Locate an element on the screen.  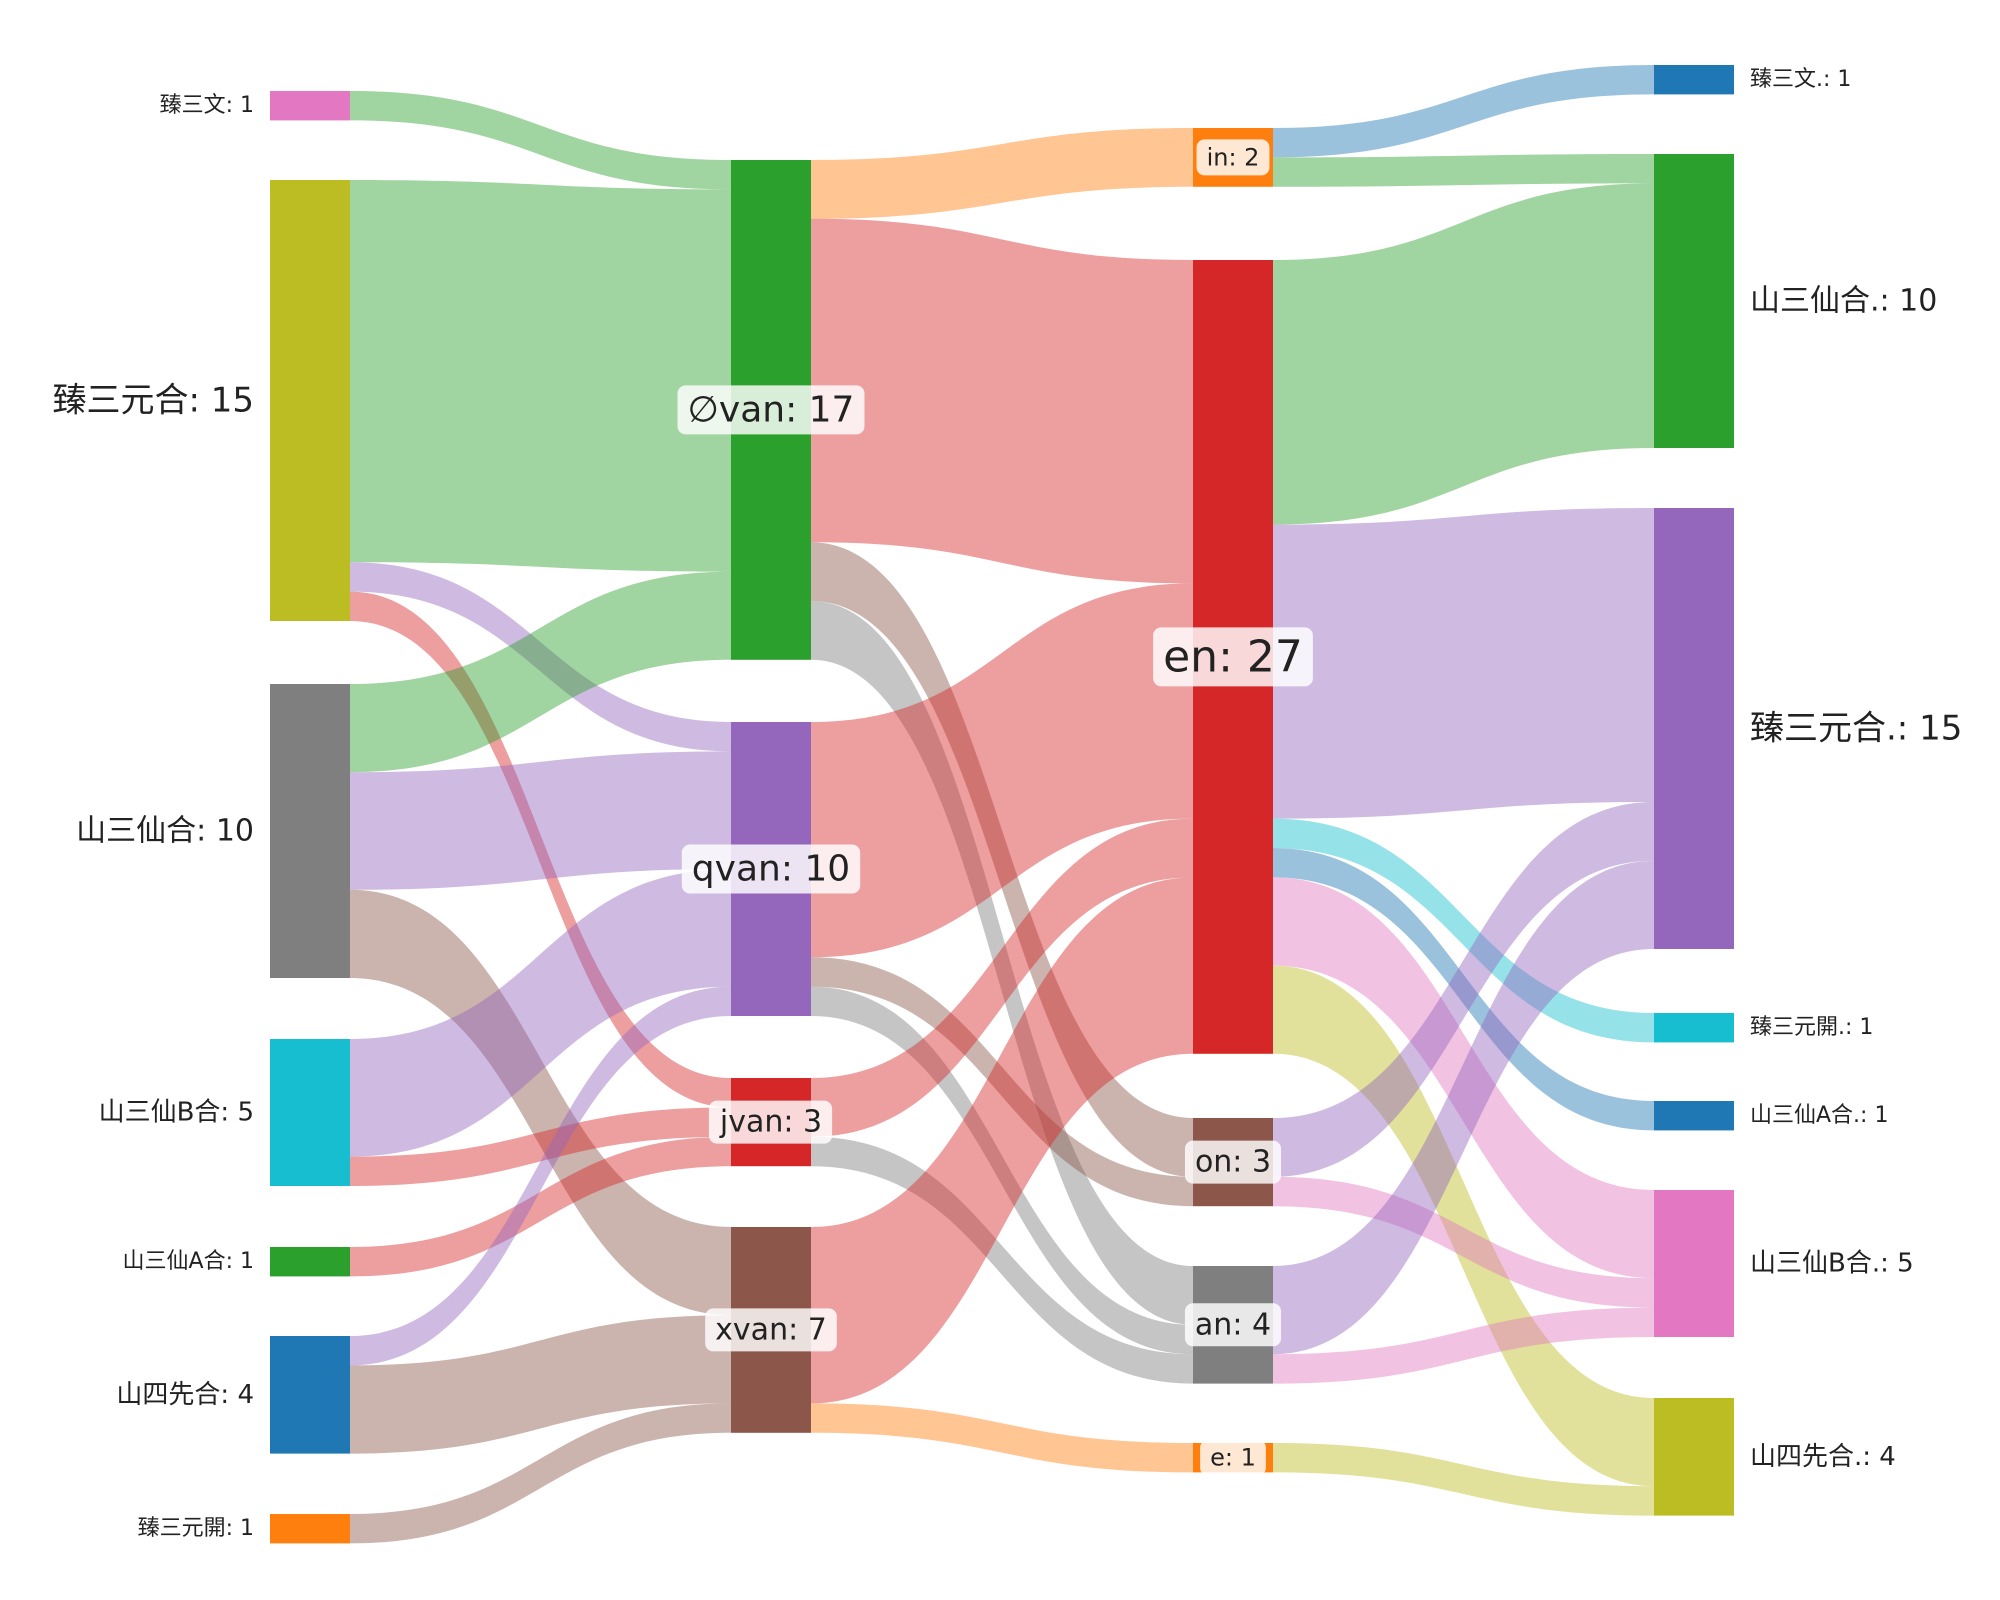
node-c0_yuankai is located at coordinates (310, 1529).